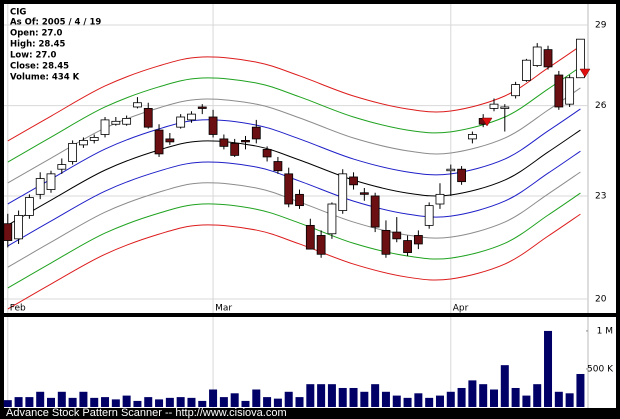  What do you see at coordinates (36, 34) in the screenshot?
I see `info-line: Open: 27.0` at bounding box center [36, 34].